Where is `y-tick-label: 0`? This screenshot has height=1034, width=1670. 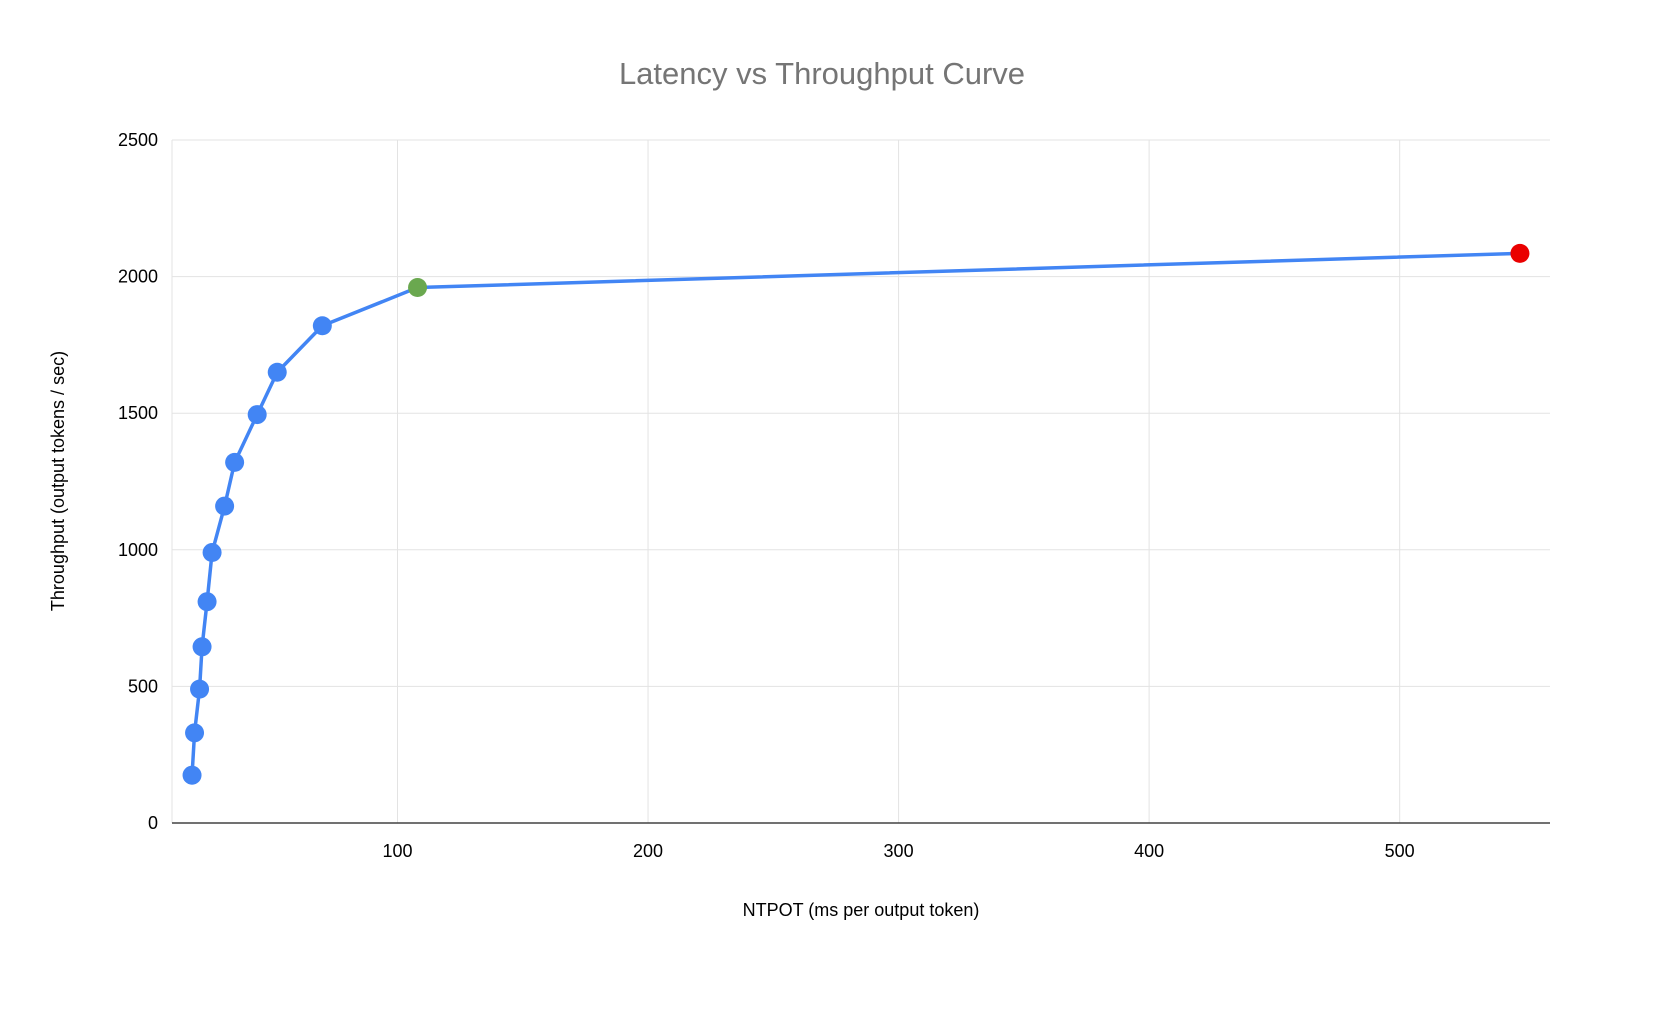
y-tick-label: 0 is located at coordinates (153, 823).